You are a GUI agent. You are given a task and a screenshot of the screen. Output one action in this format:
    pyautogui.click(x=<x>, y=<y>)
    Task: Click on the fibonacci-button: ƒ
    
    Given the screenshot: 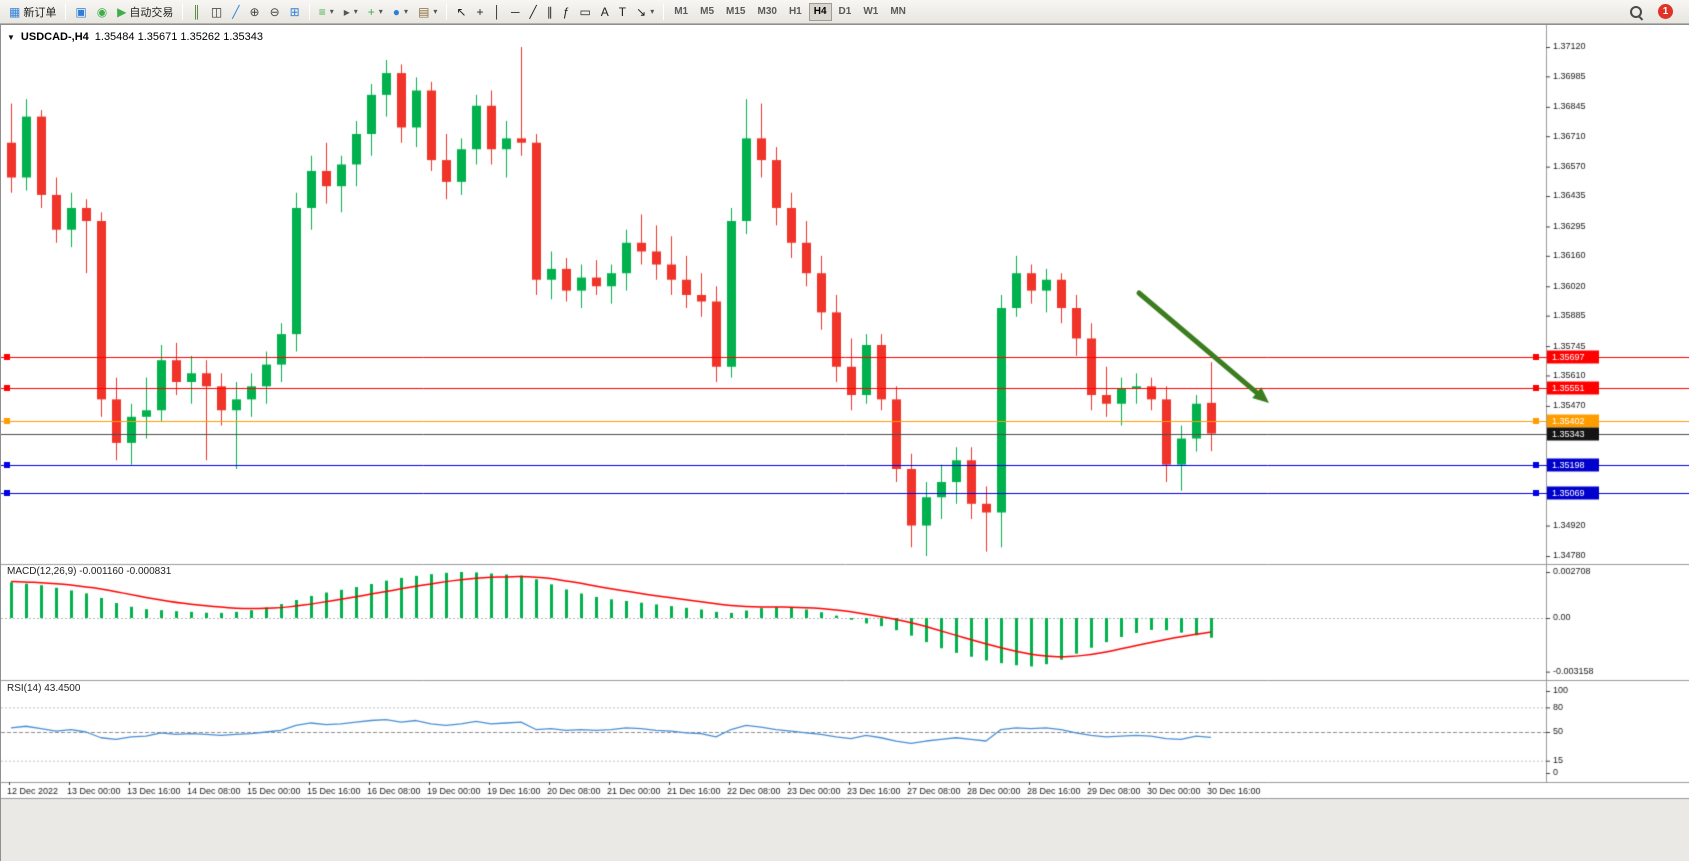 What is the action you would take?
    pyautogui.click(x=566, y=12)
    